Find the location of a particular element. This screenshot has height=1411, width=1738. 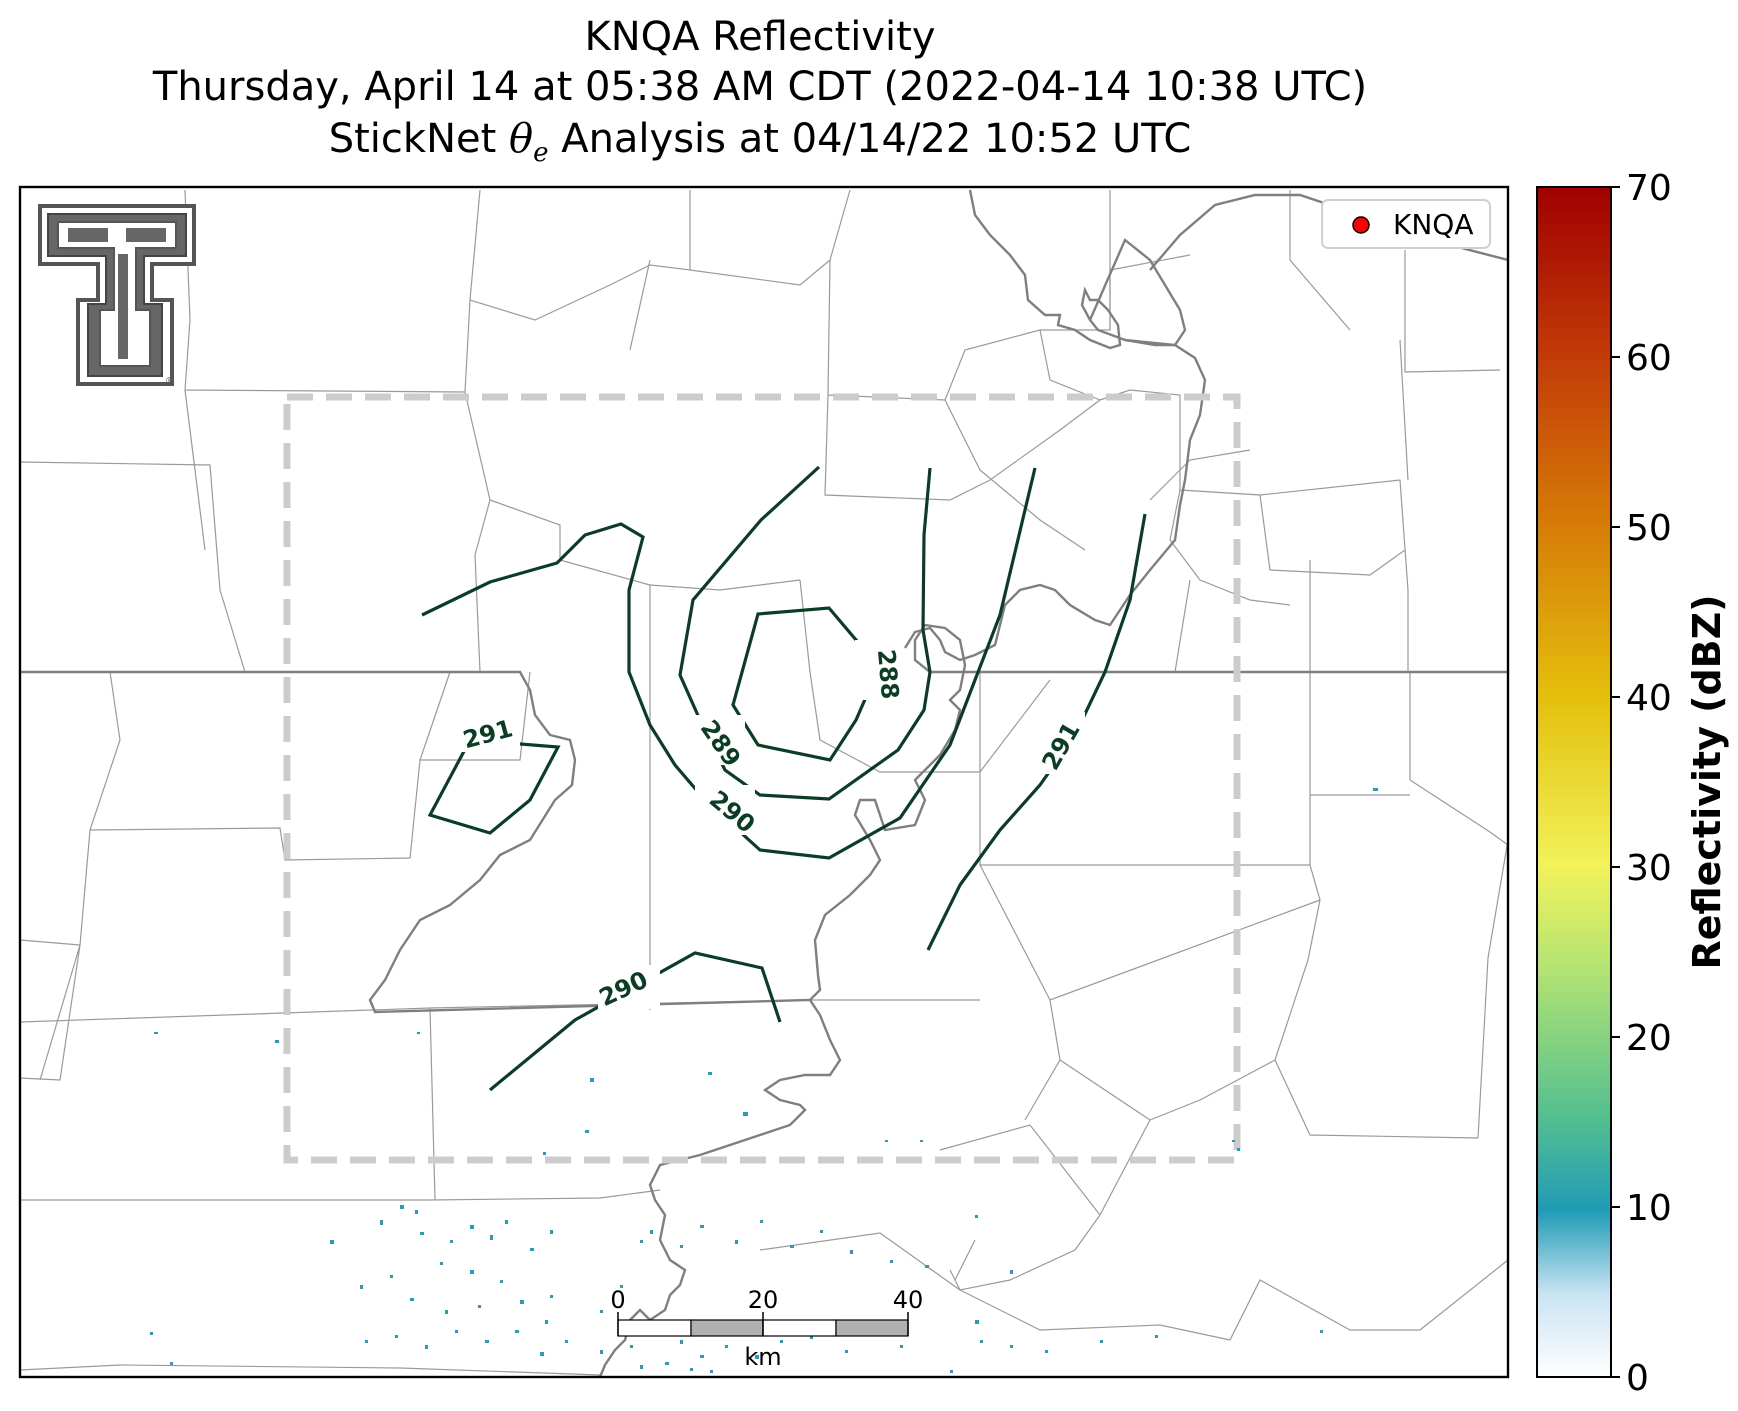

cbar-tick-50: 50 is located at coordinates (1649, 528).